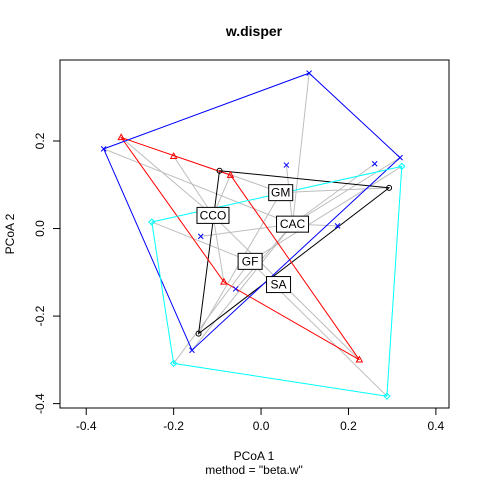 The image size is (480, 480). I want to click on group-label-gm: GM, so click(280, 193).